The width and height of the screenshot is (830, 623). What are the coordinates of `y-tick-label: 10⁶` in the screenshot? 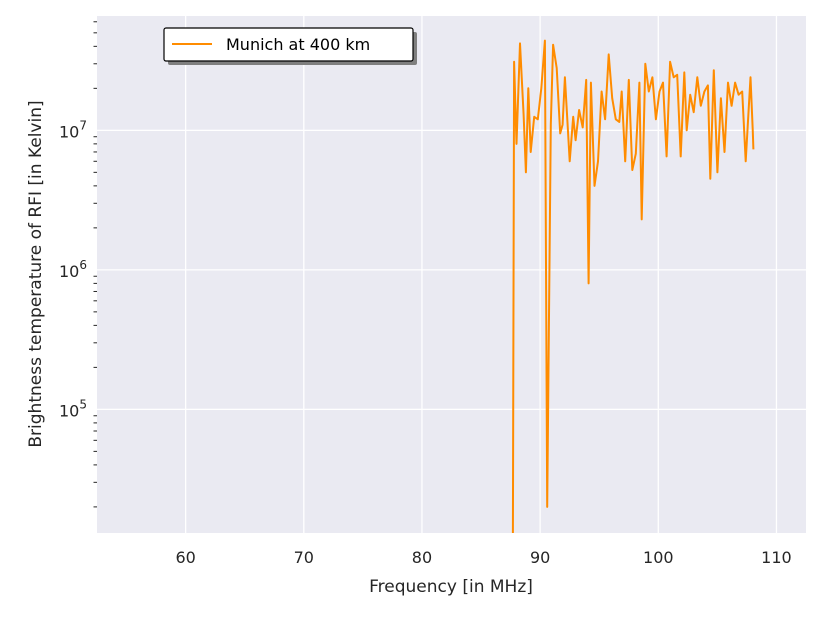 It's located at (73, 269).